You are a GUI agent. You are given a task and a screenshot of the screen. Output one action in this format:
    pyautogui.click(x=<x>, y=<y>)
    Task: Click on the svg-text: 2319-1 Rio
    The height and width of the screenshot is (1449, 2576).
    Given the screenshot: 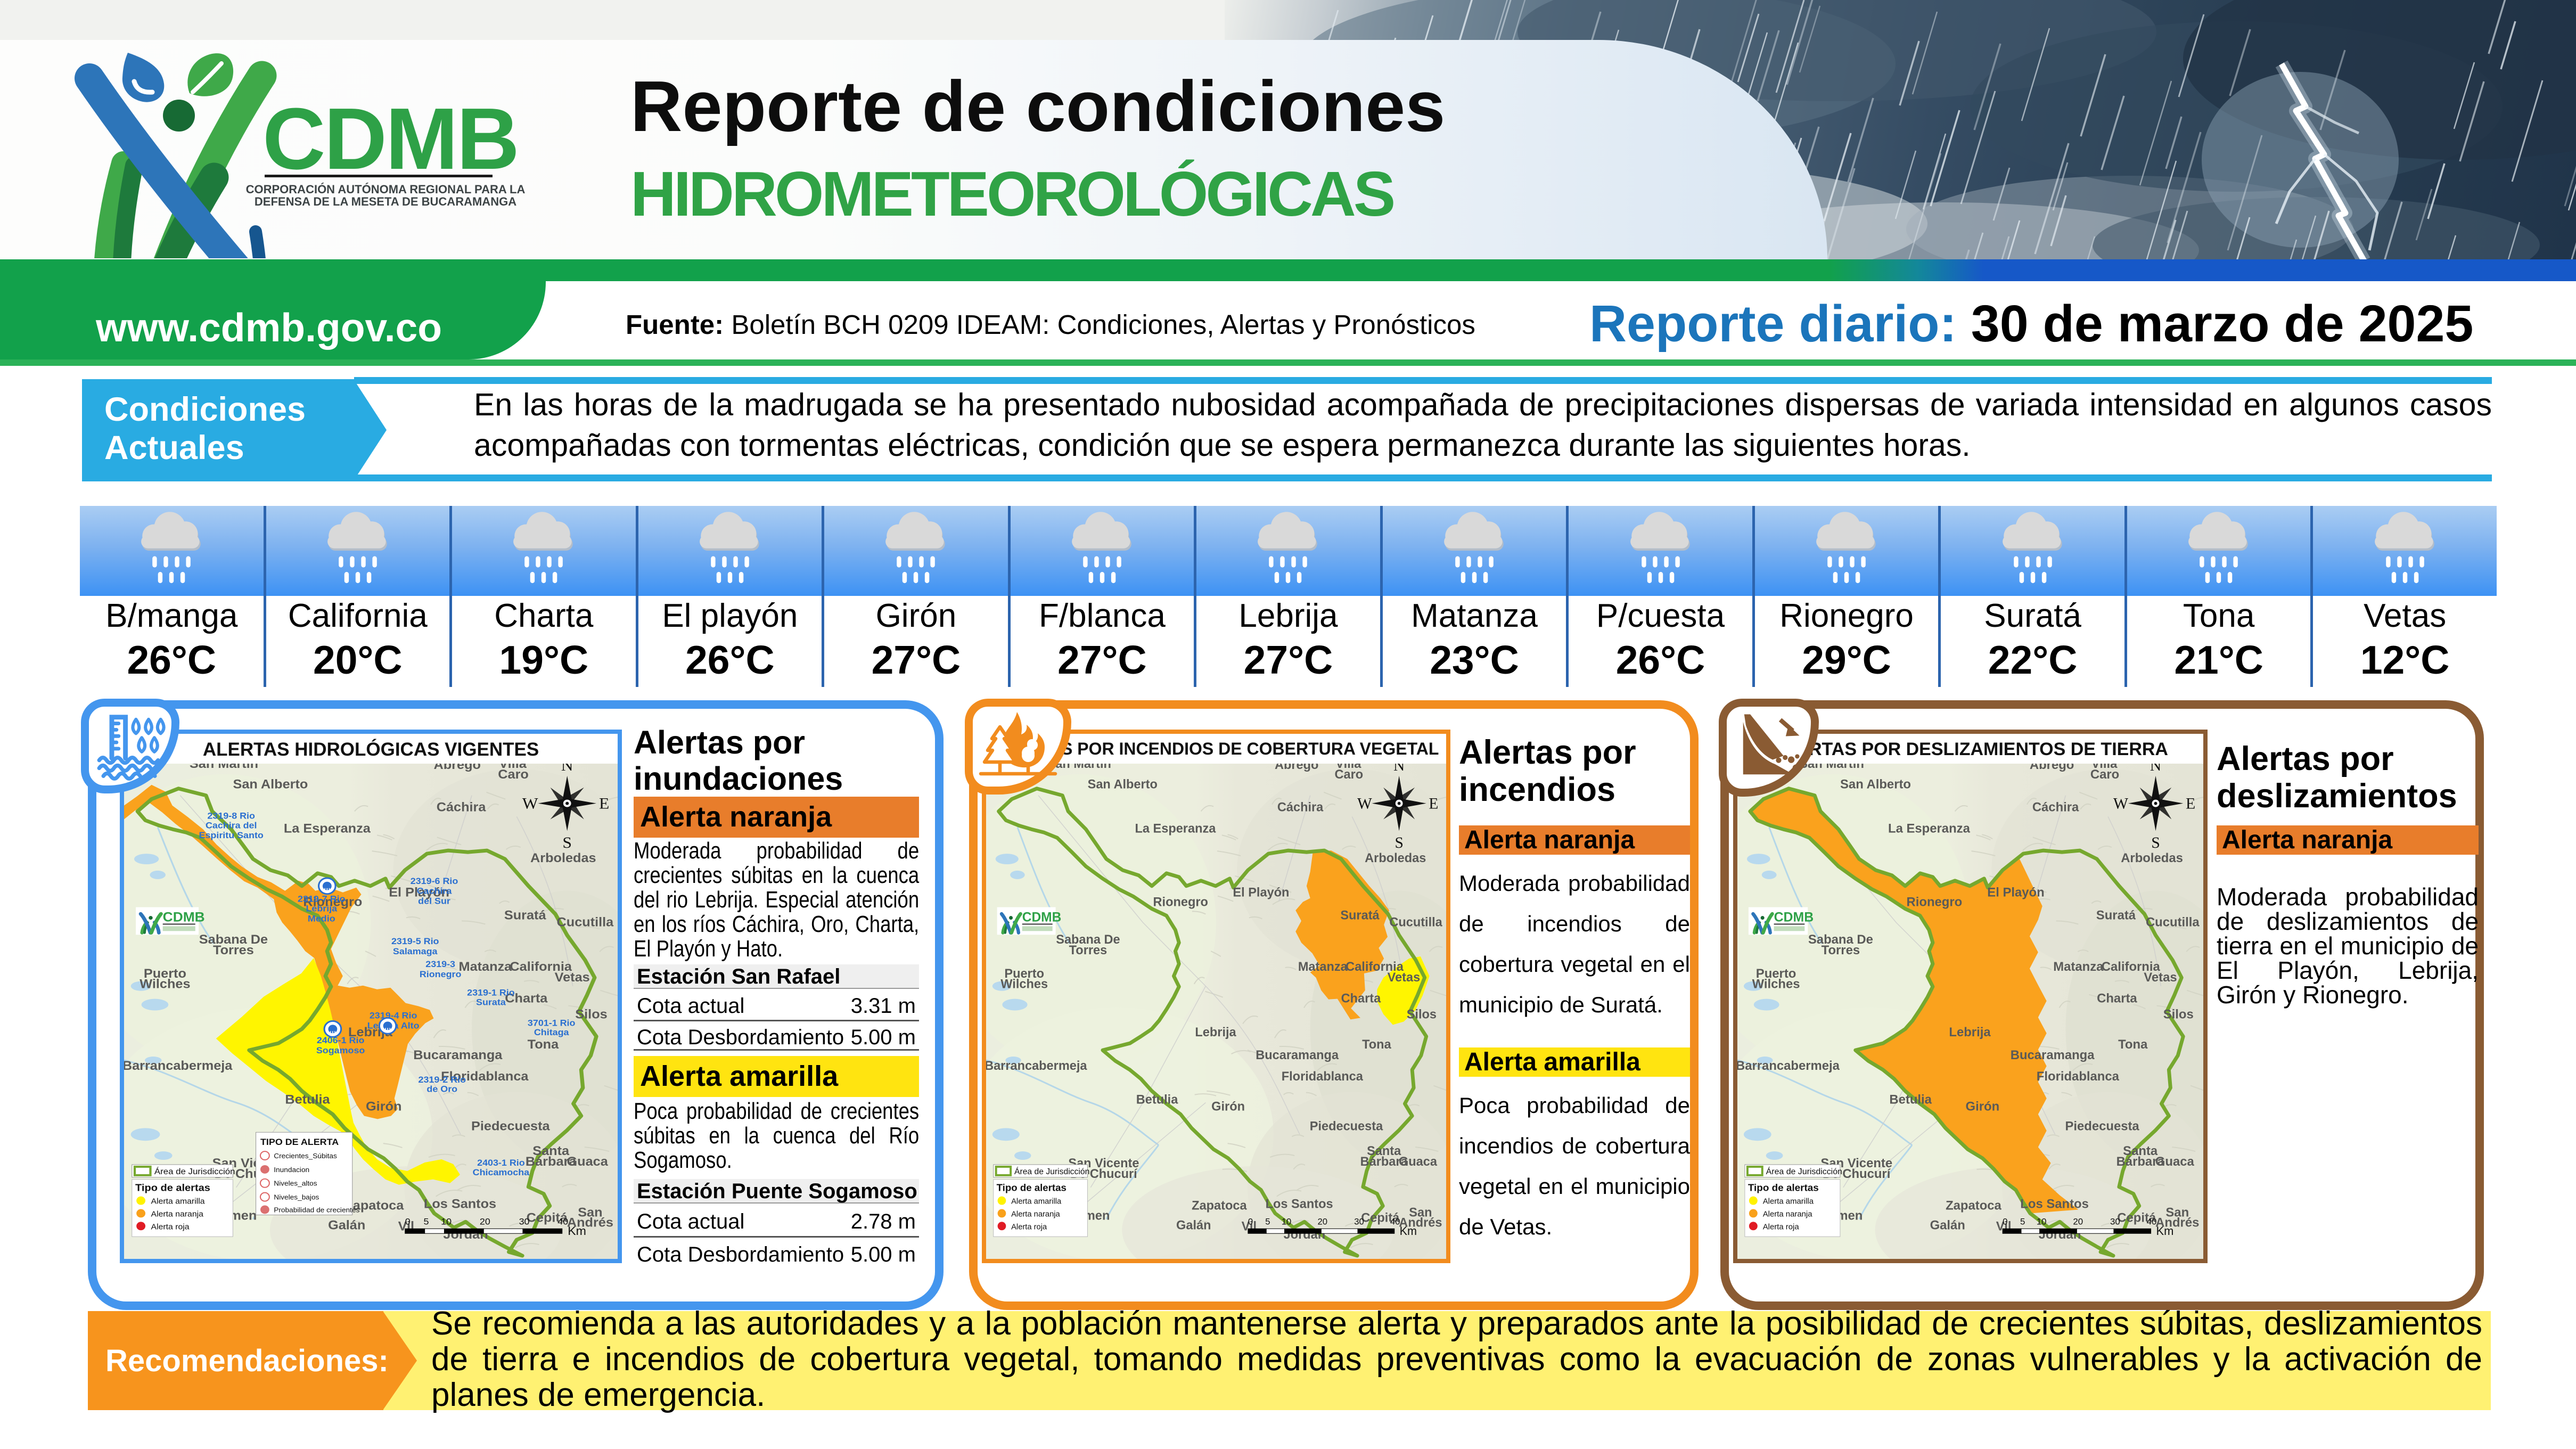 What is the action you would take?
    pyautogui.click(x=491, y=992)
    